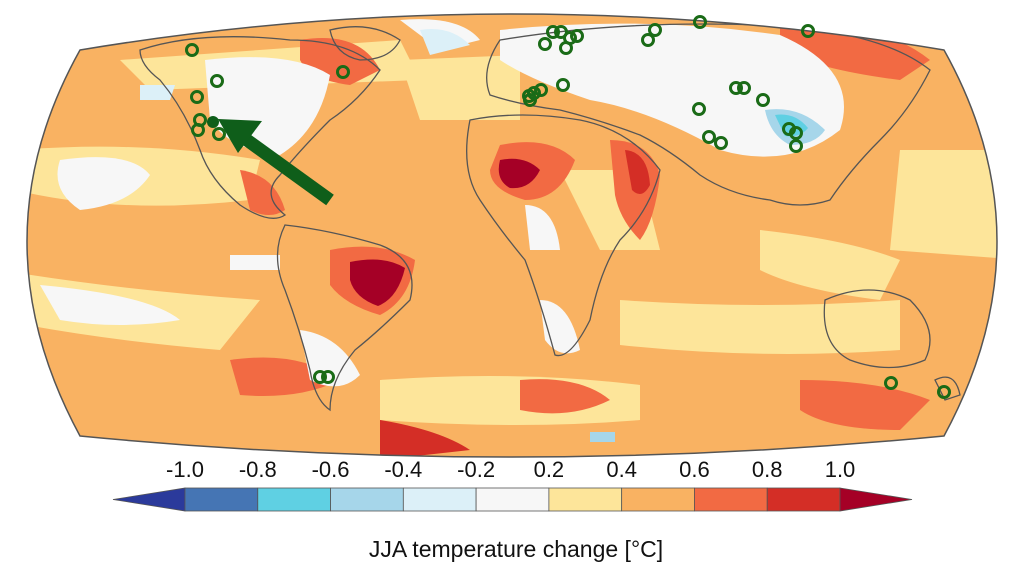 The height and width of the screenshot is (566, 1024). I want to click on colorbar-tick-label: -0.2, so click(476, 469).